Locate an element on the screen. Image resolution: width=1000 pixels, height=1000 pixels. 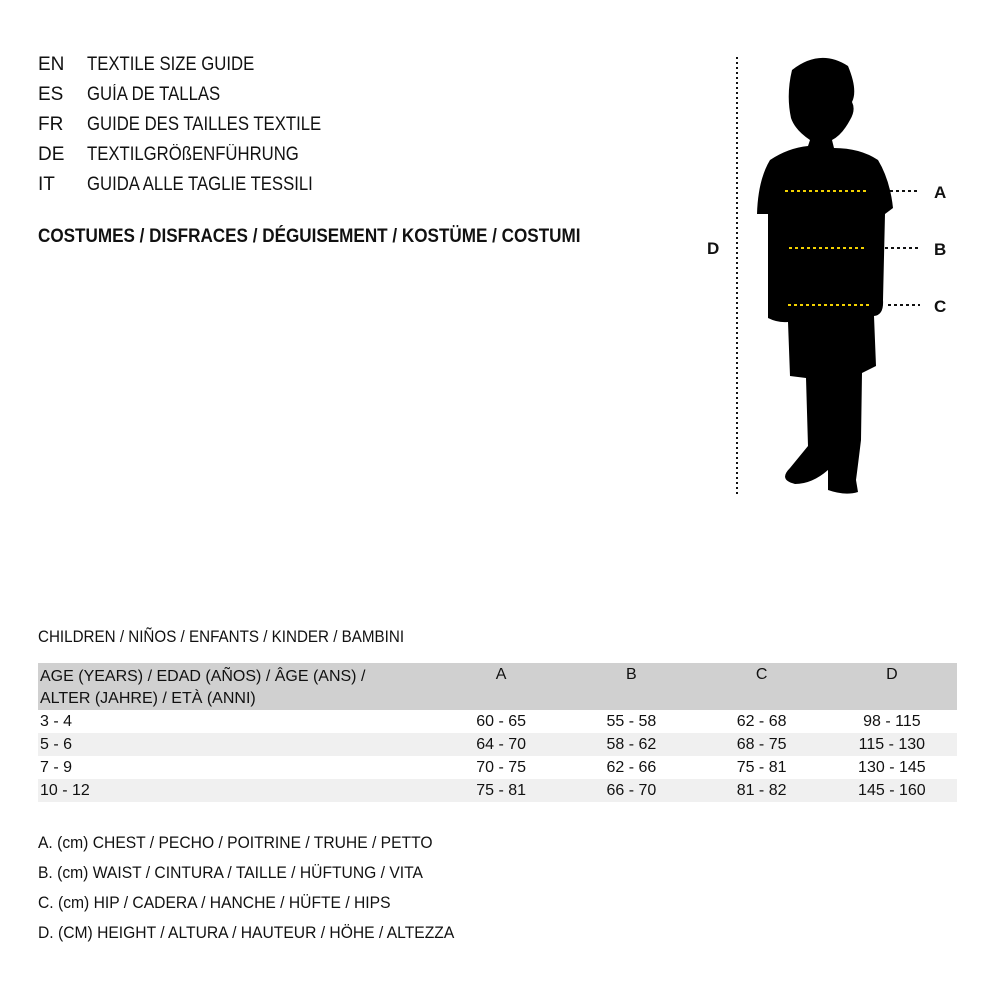
measure-cell: 60 - 65 is located at coordinates (501, 721).